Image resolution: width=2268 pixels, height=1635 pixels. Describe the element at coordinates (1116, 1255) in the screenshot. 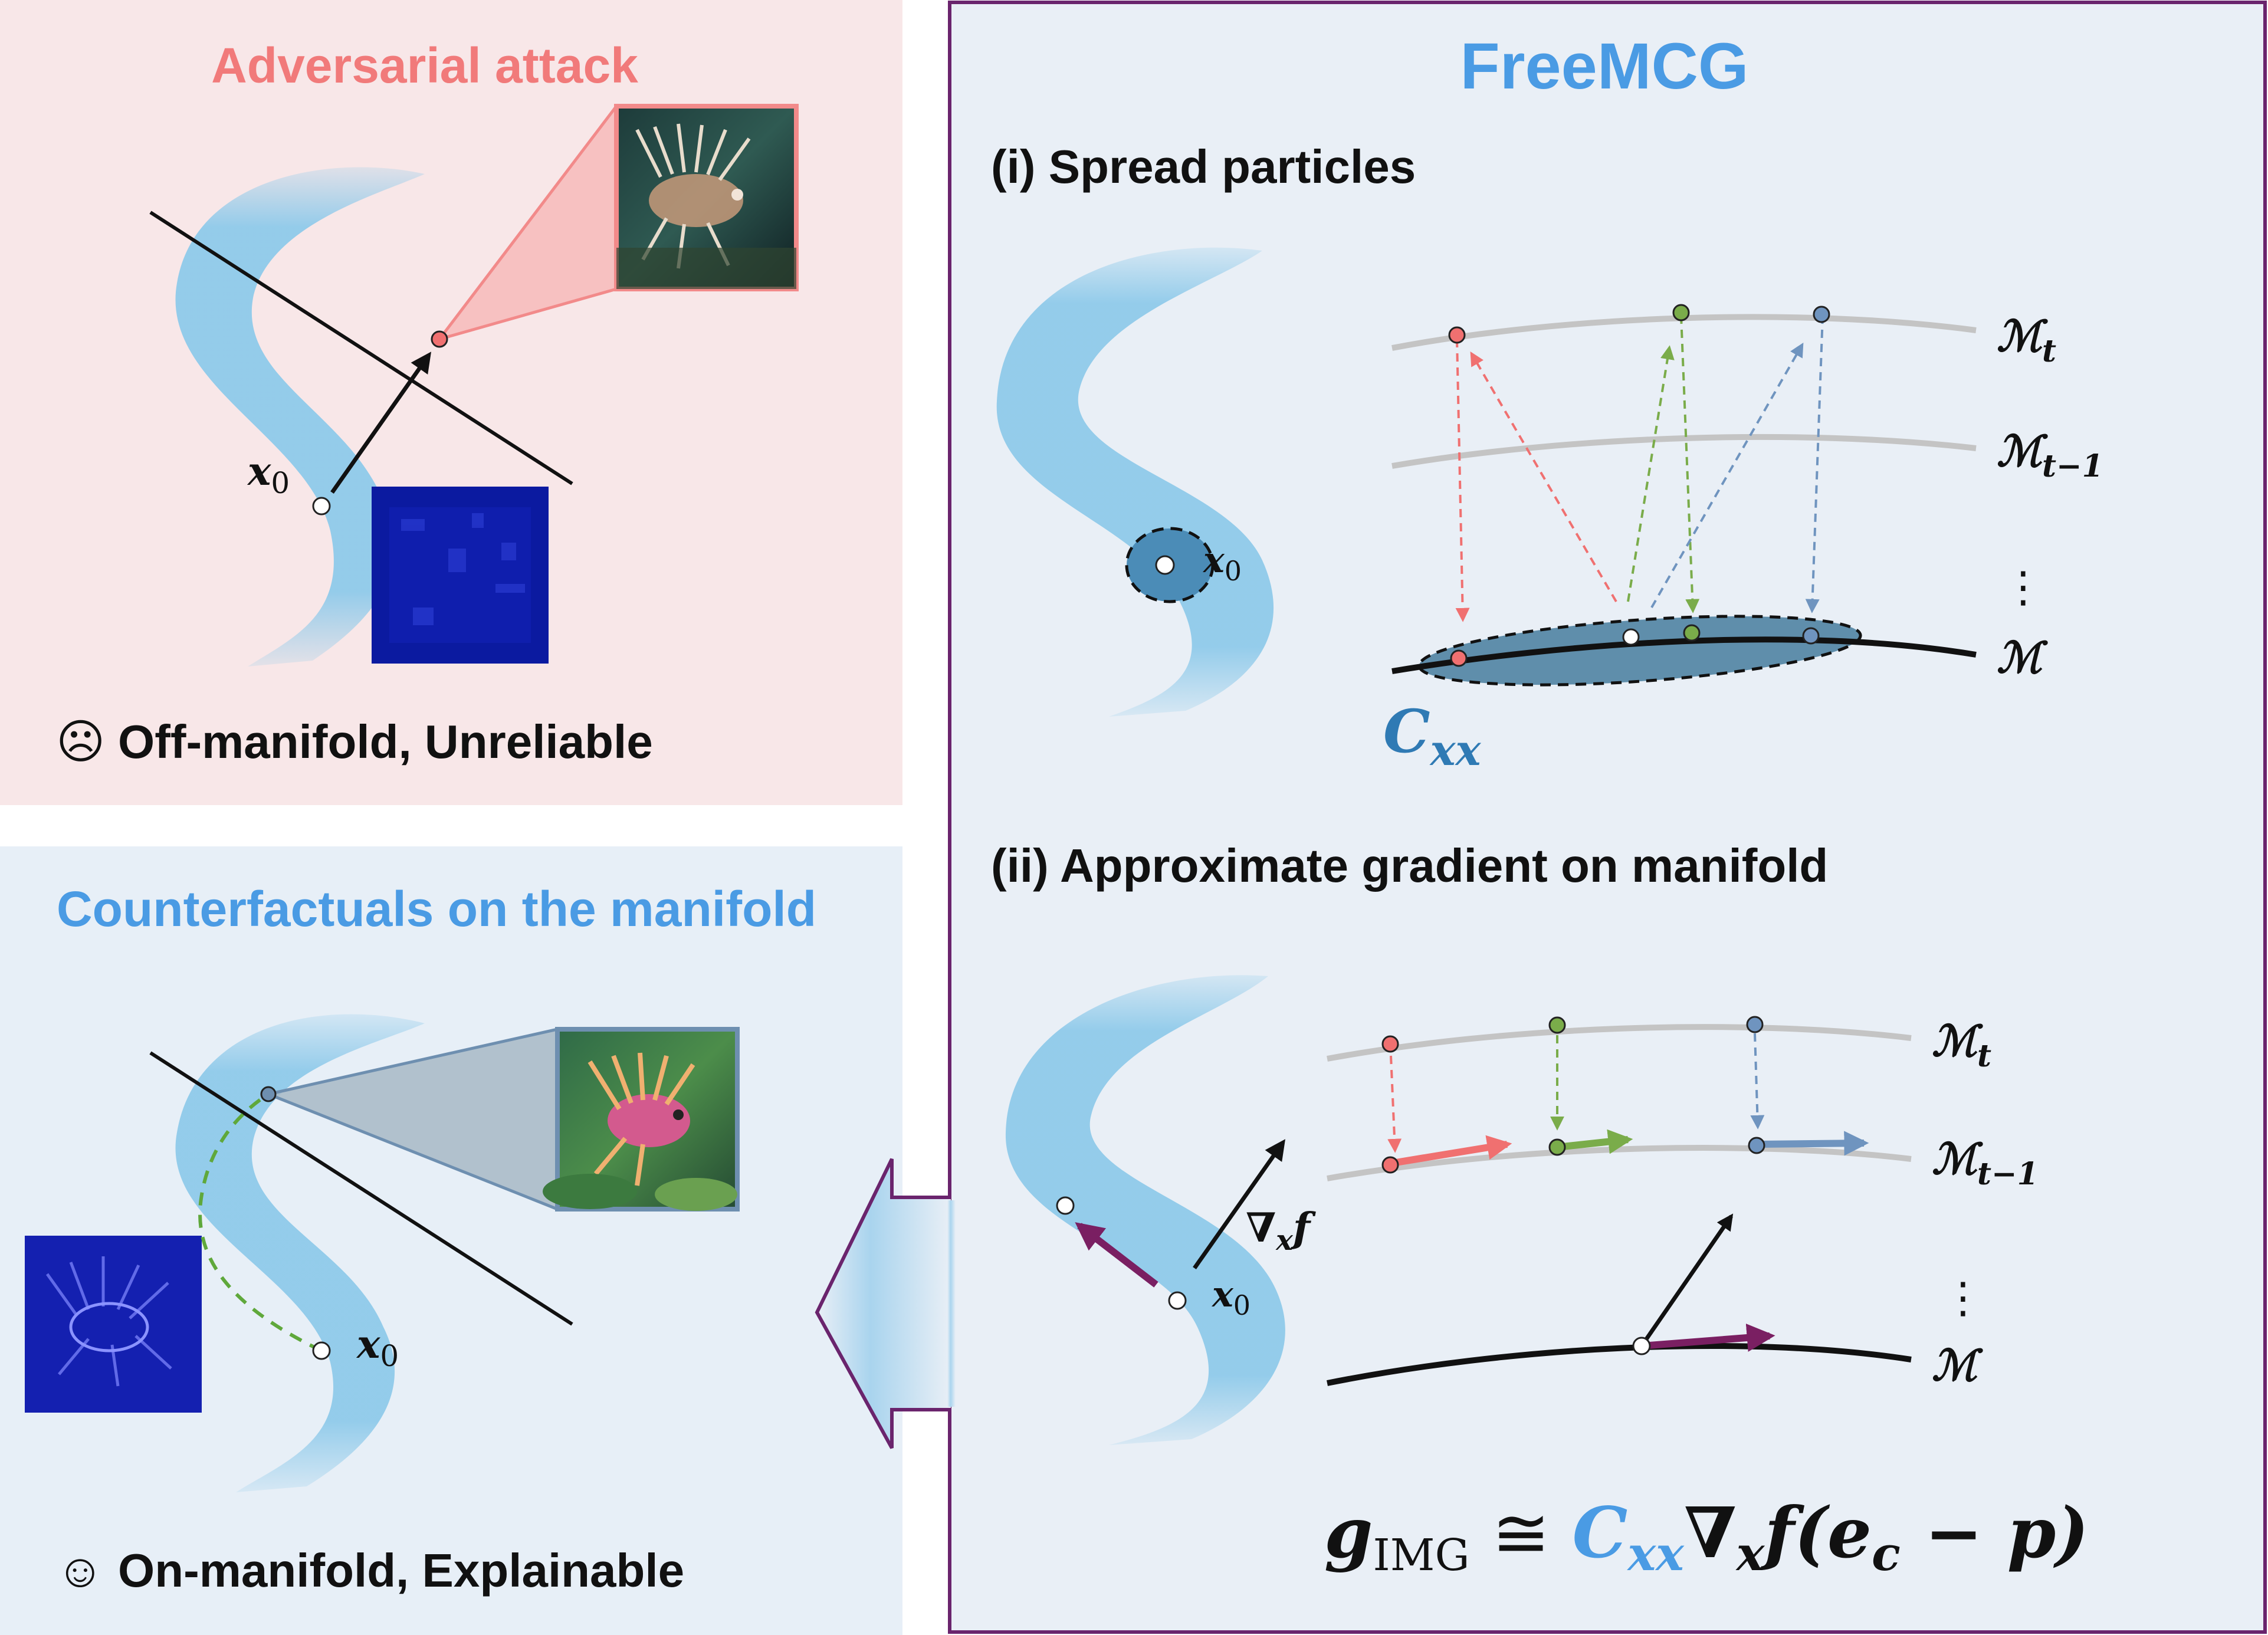

I see `on-manifold-gradient-arrow` at that location.